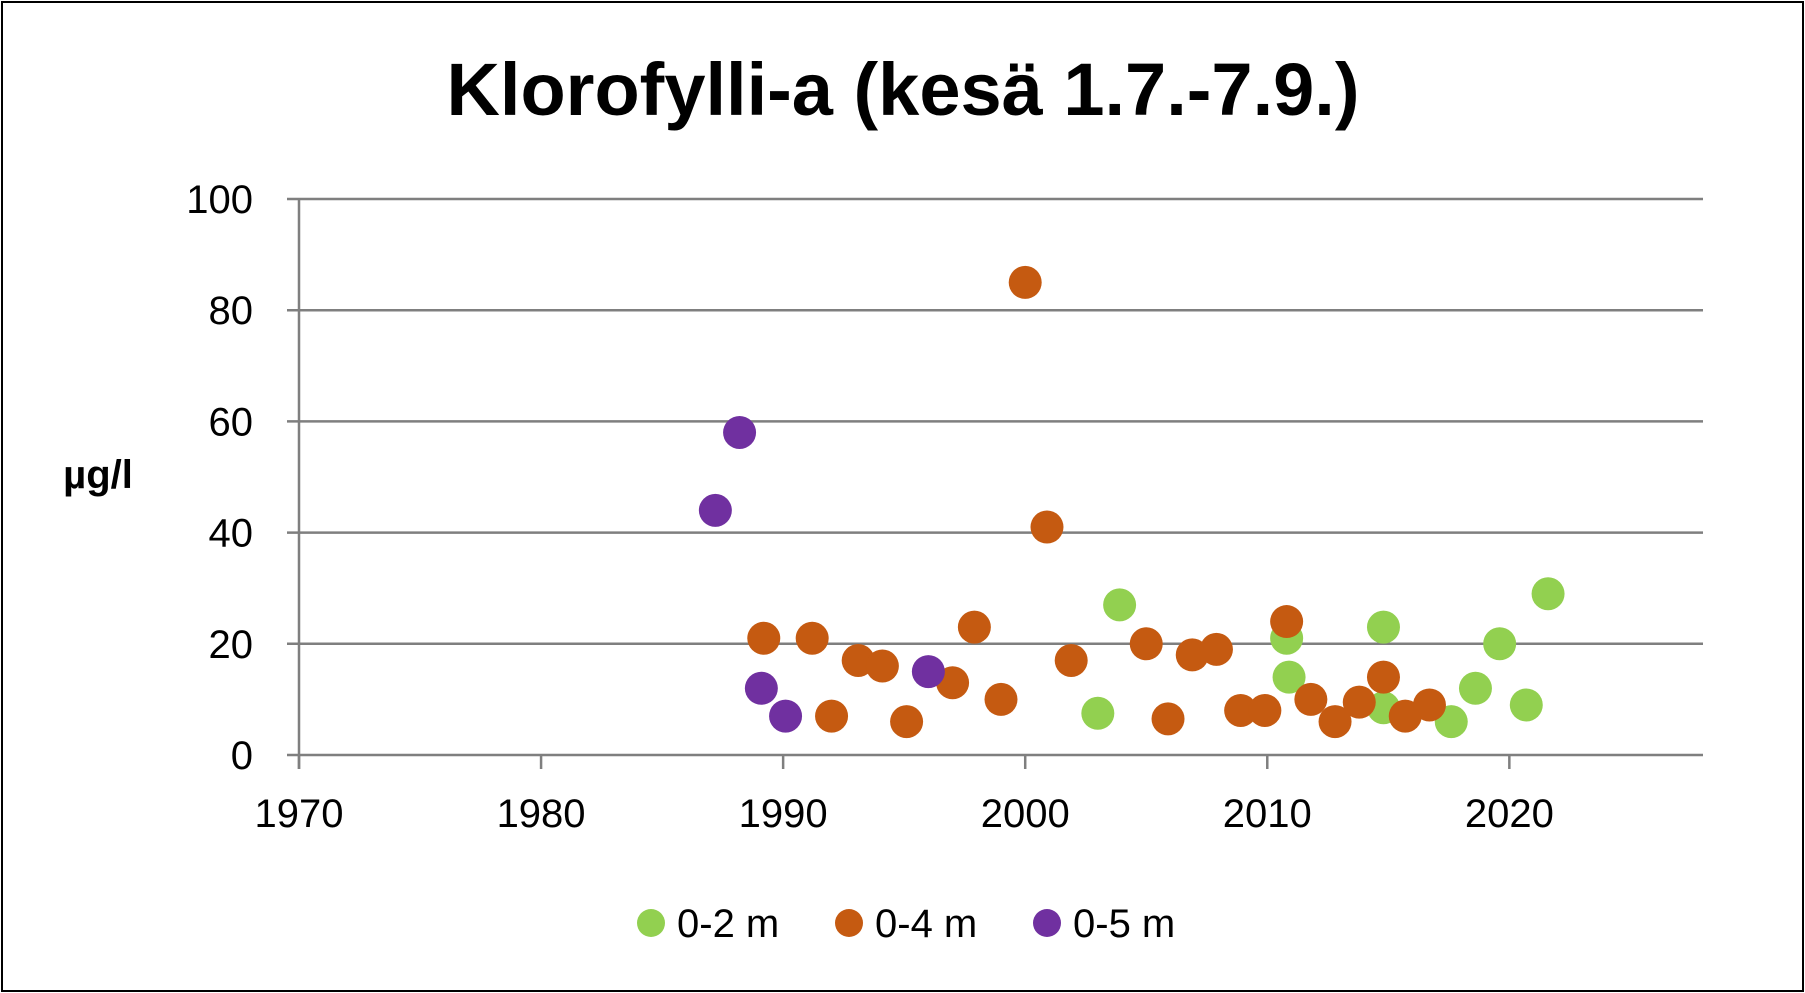 This screenshot has height=993, width=1805. I want to click on x-tick-label: 1990, so click(783, 814).